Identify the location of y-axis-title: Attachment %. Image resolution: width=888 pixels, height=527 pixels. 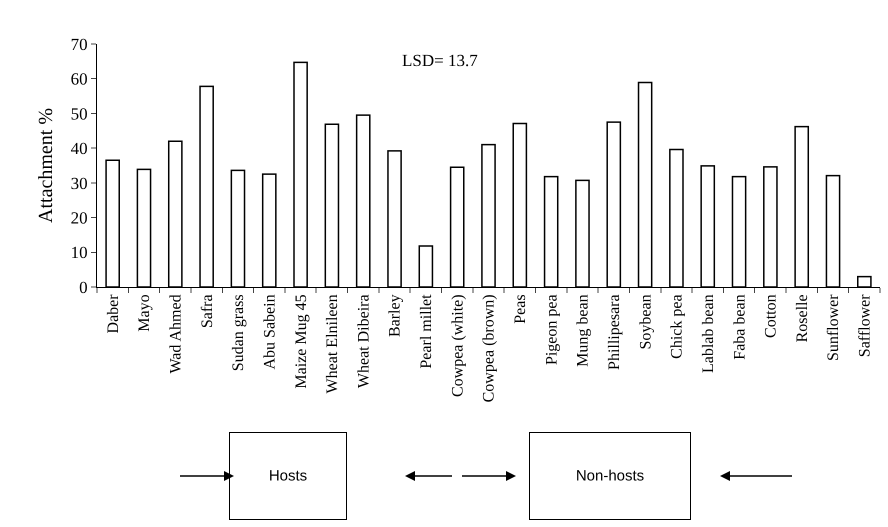
(46, 165).